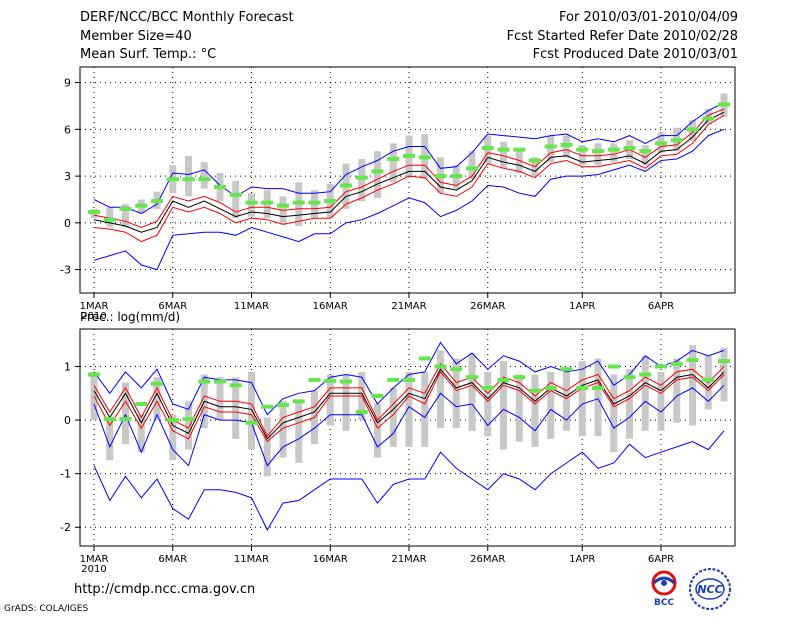 This screenshot has height=618, width=800. Describe the element at coordinates (622, 36) in the screenshot. I see `refer-date: Fcst Started Refer Date 2010/02/28` at that location.